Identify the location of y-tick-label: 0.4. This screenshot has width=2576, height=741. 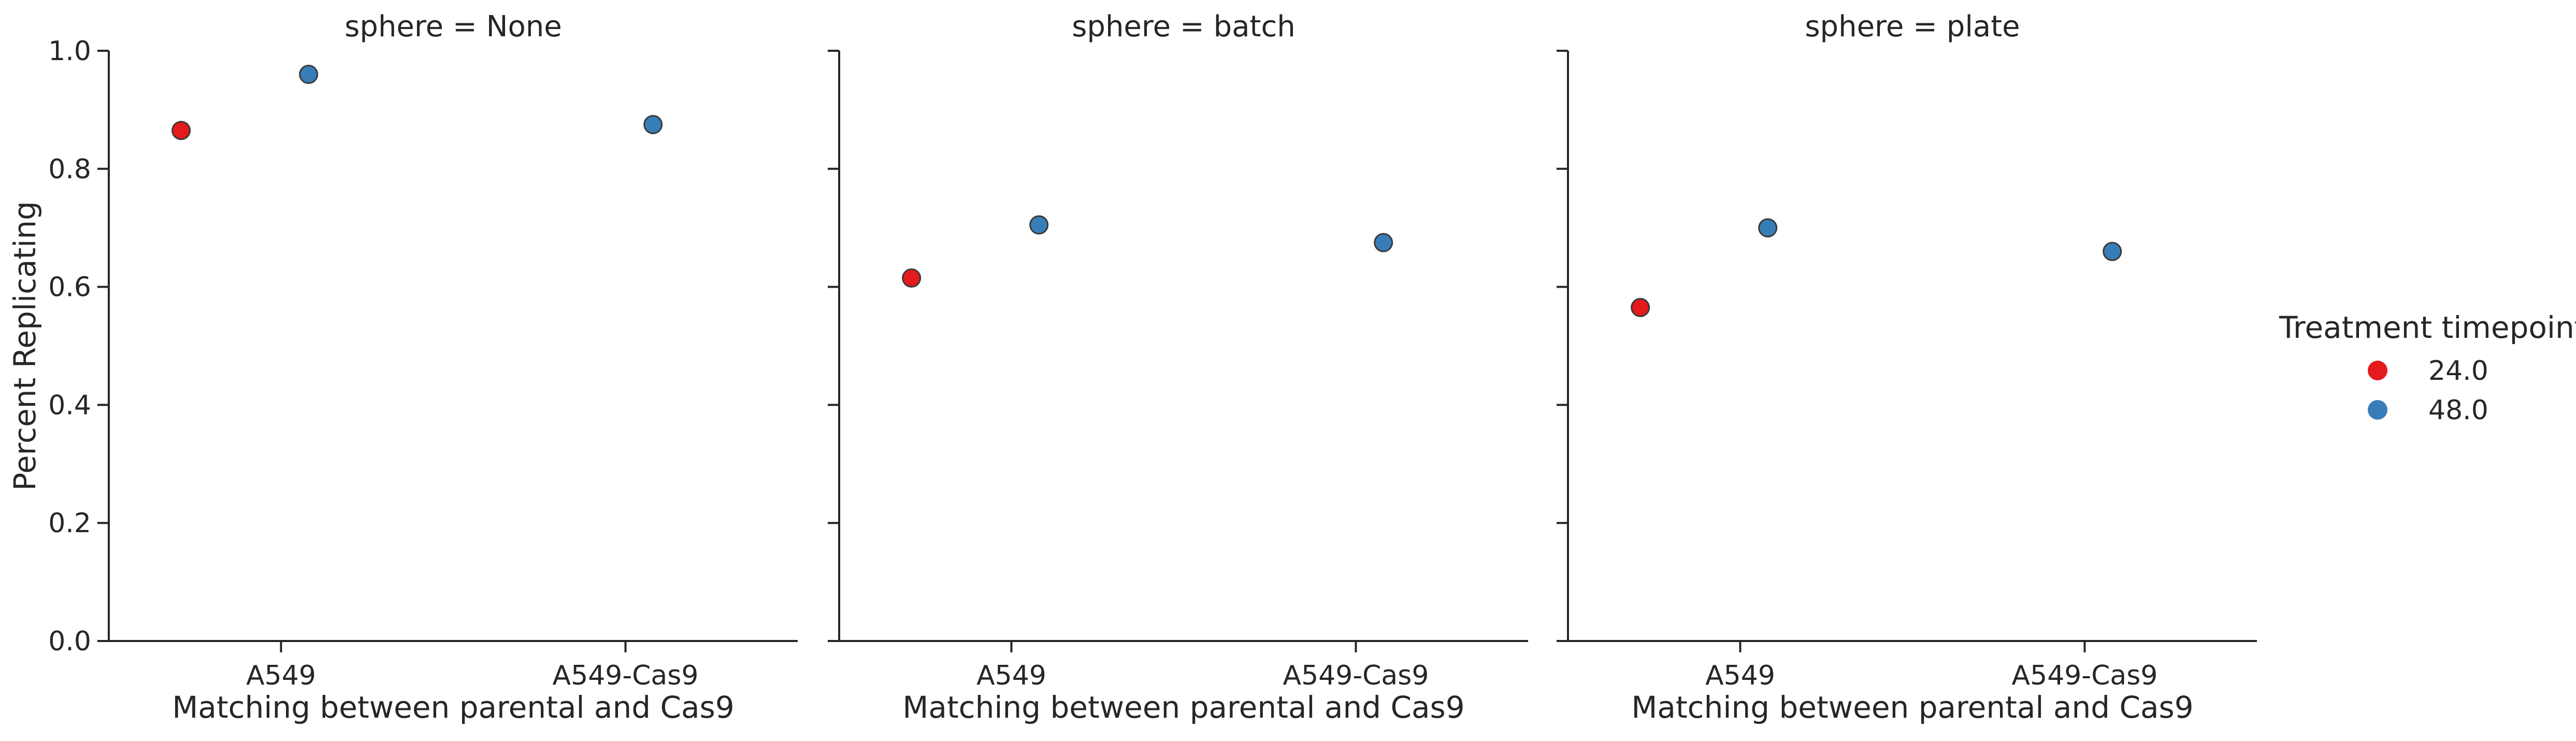
(69, 405).